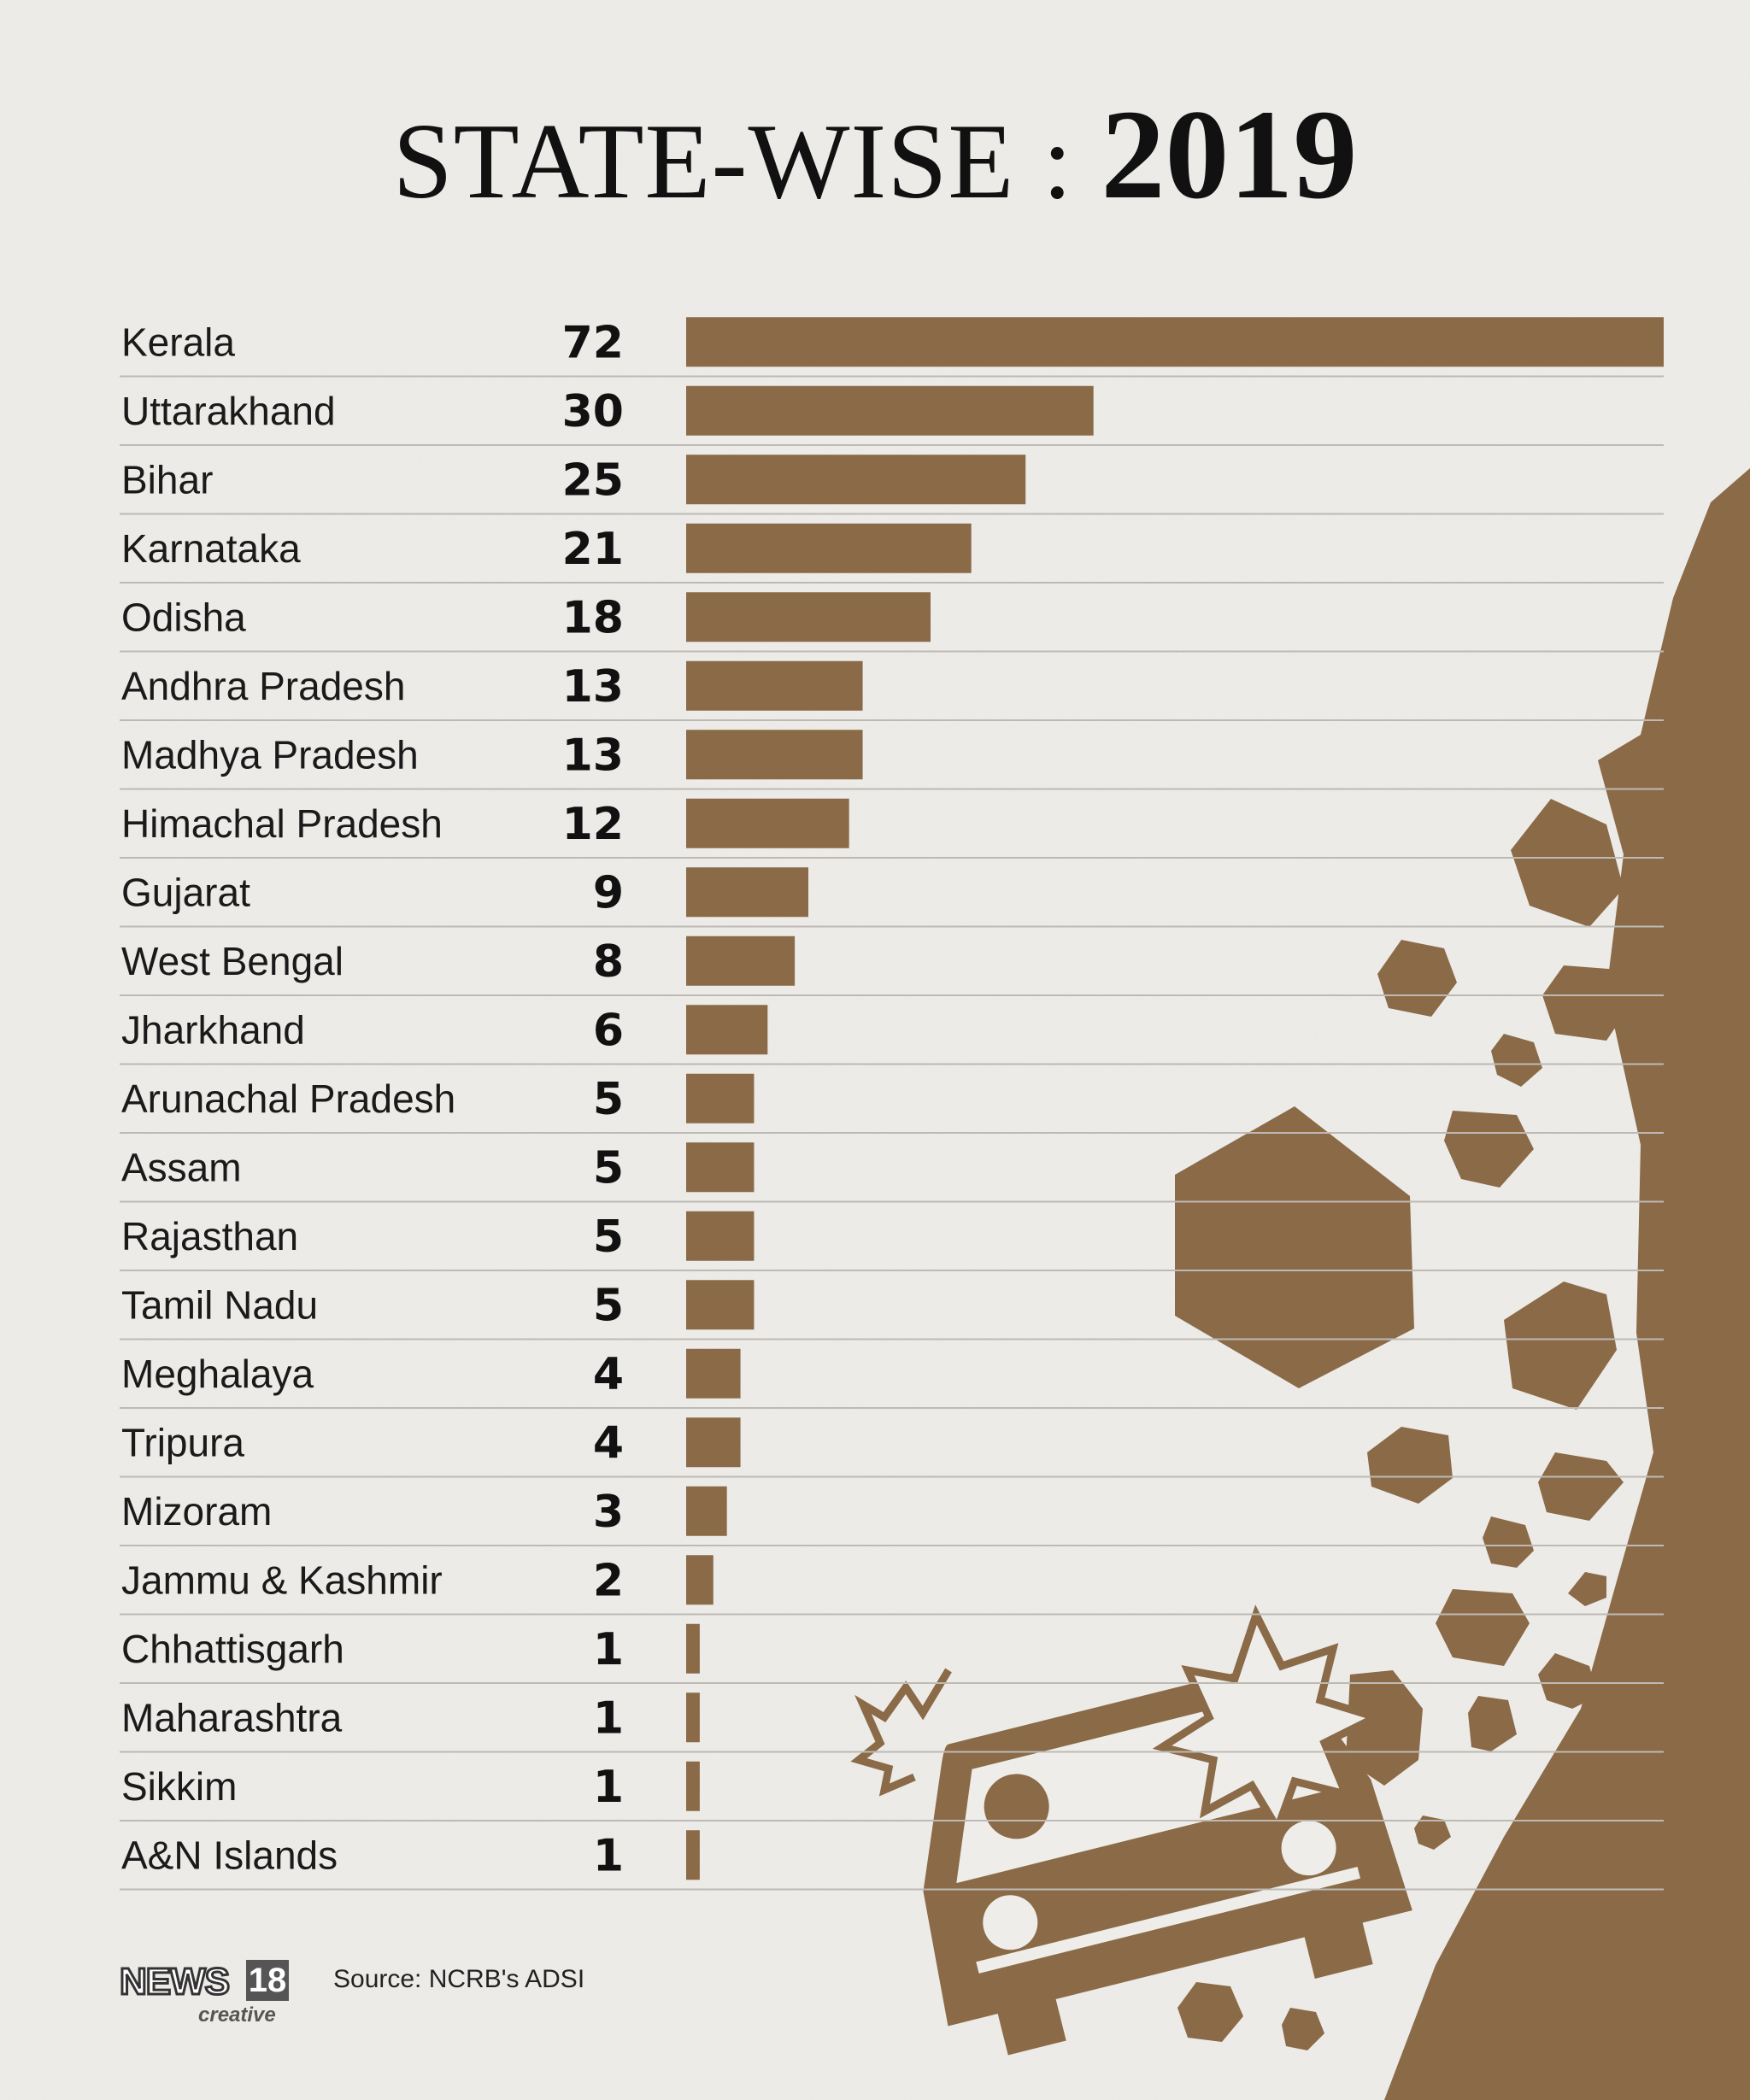 The height and width of the screenshot is (2100, 1750). What do you see at coordinates (232, 1717) in the screenshot?
I see `category-label: Maharashtra` at bounding box center [232, 1717].